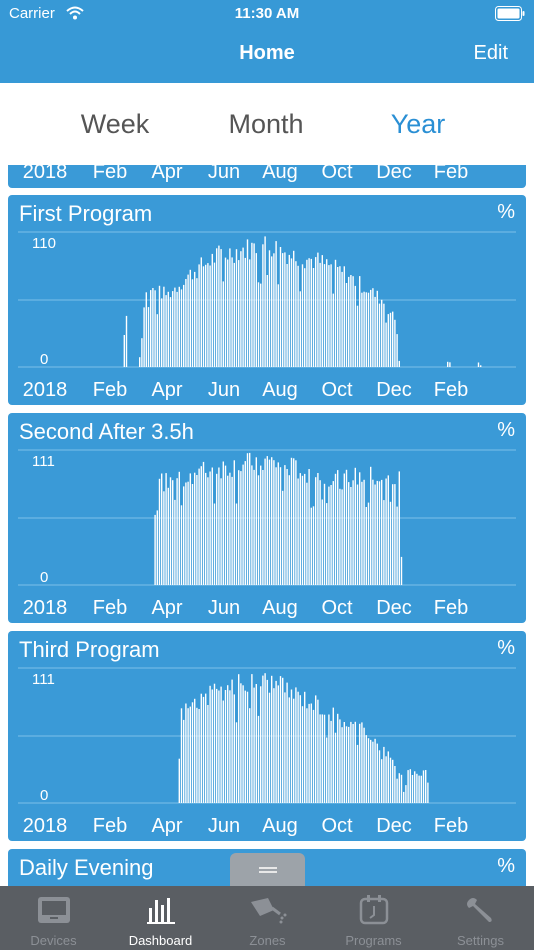 The image size is (534, 950). I want to click on chart-card-partial-top: 2018 Feb Apr Jun Aug Oct Dec Feb, so click(267, 176).